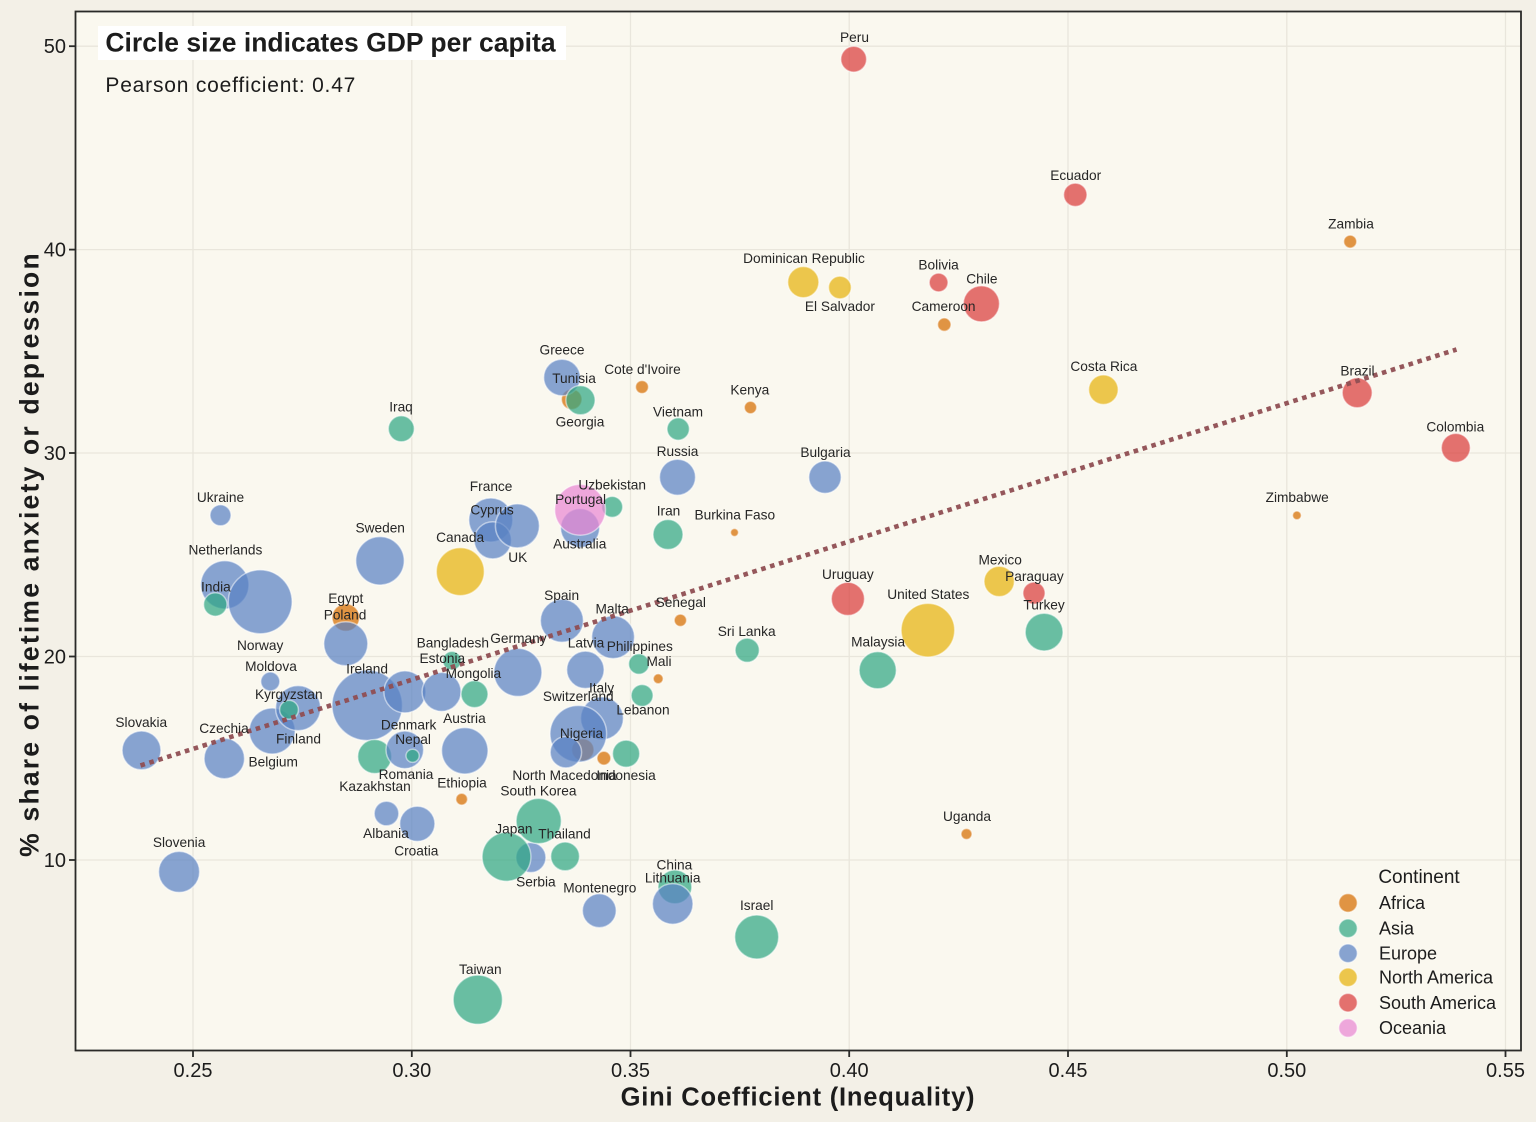  Describe the element at coordinates (1297, 497) in the screenshot. I see `svg-text: Zimbabwe` at that location.